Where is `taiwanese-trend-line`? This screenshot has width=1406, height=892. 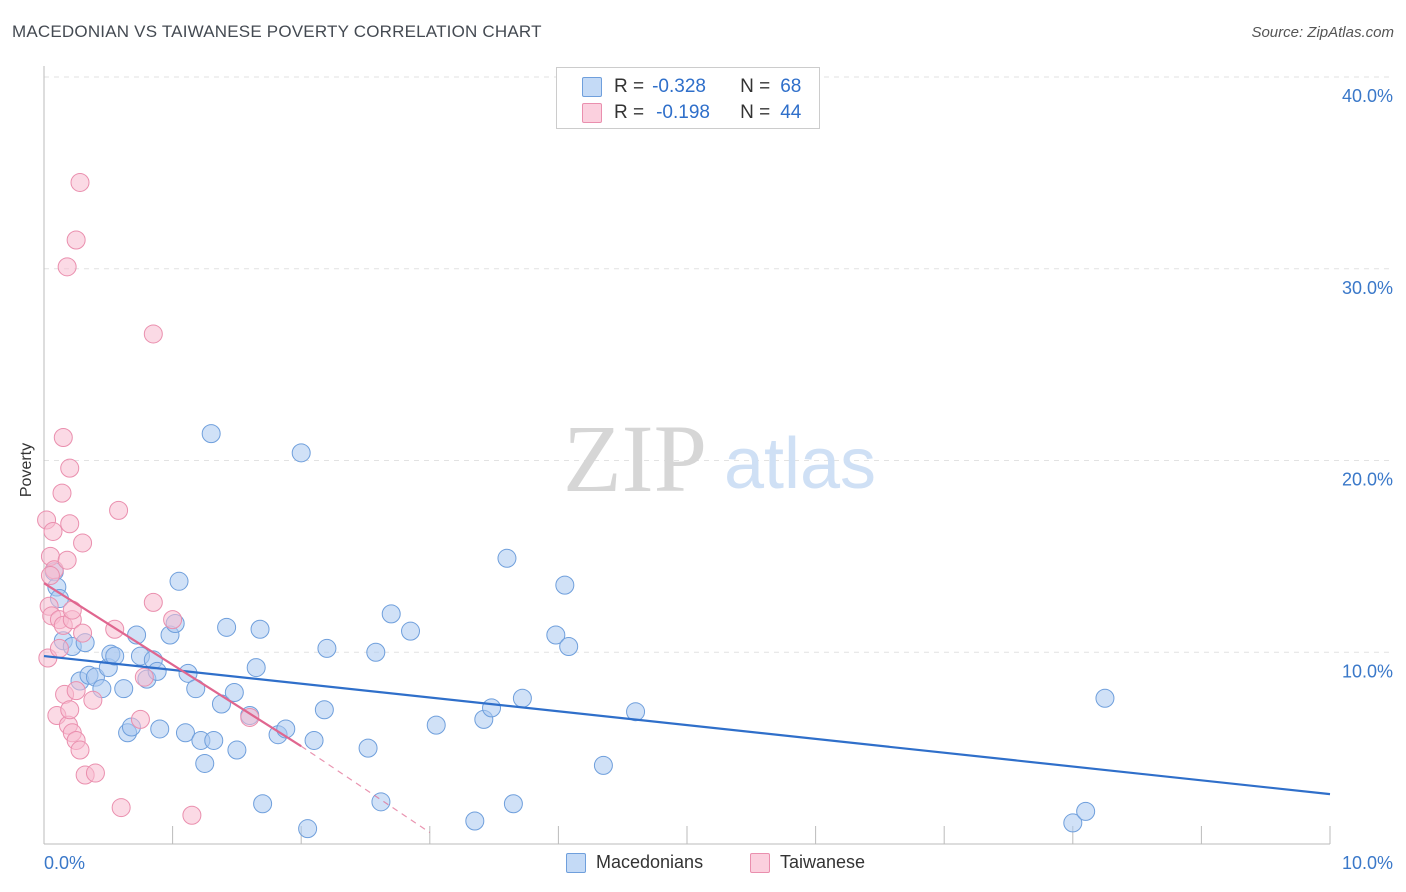
taiwanese-trend-line is located at coordinates (172, 665).